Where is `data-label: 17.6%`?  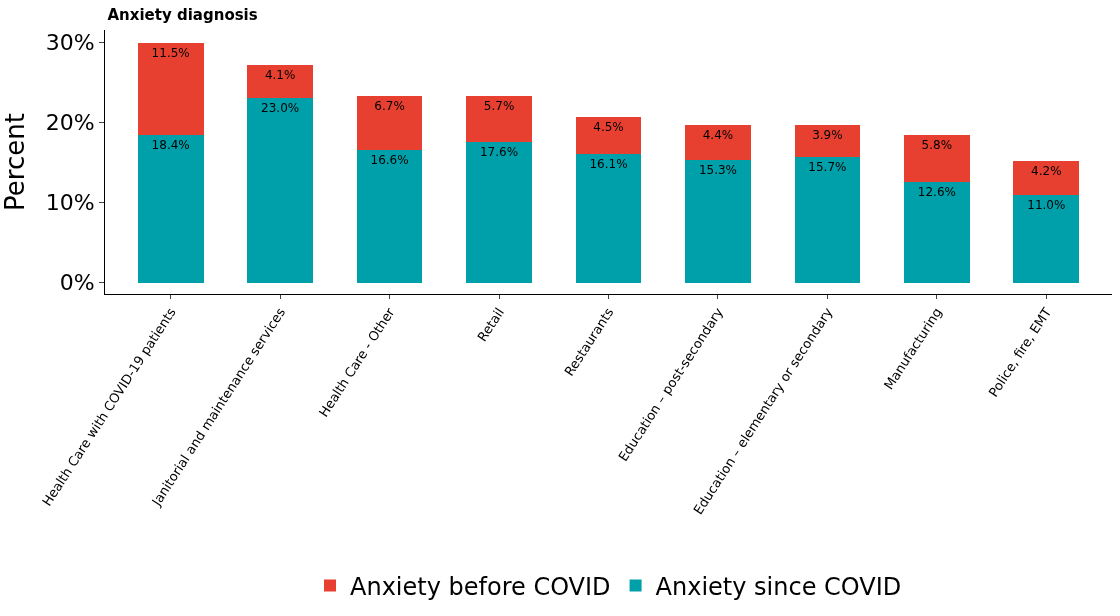 data-label: 17.6% is located at coordinates (499, 151).